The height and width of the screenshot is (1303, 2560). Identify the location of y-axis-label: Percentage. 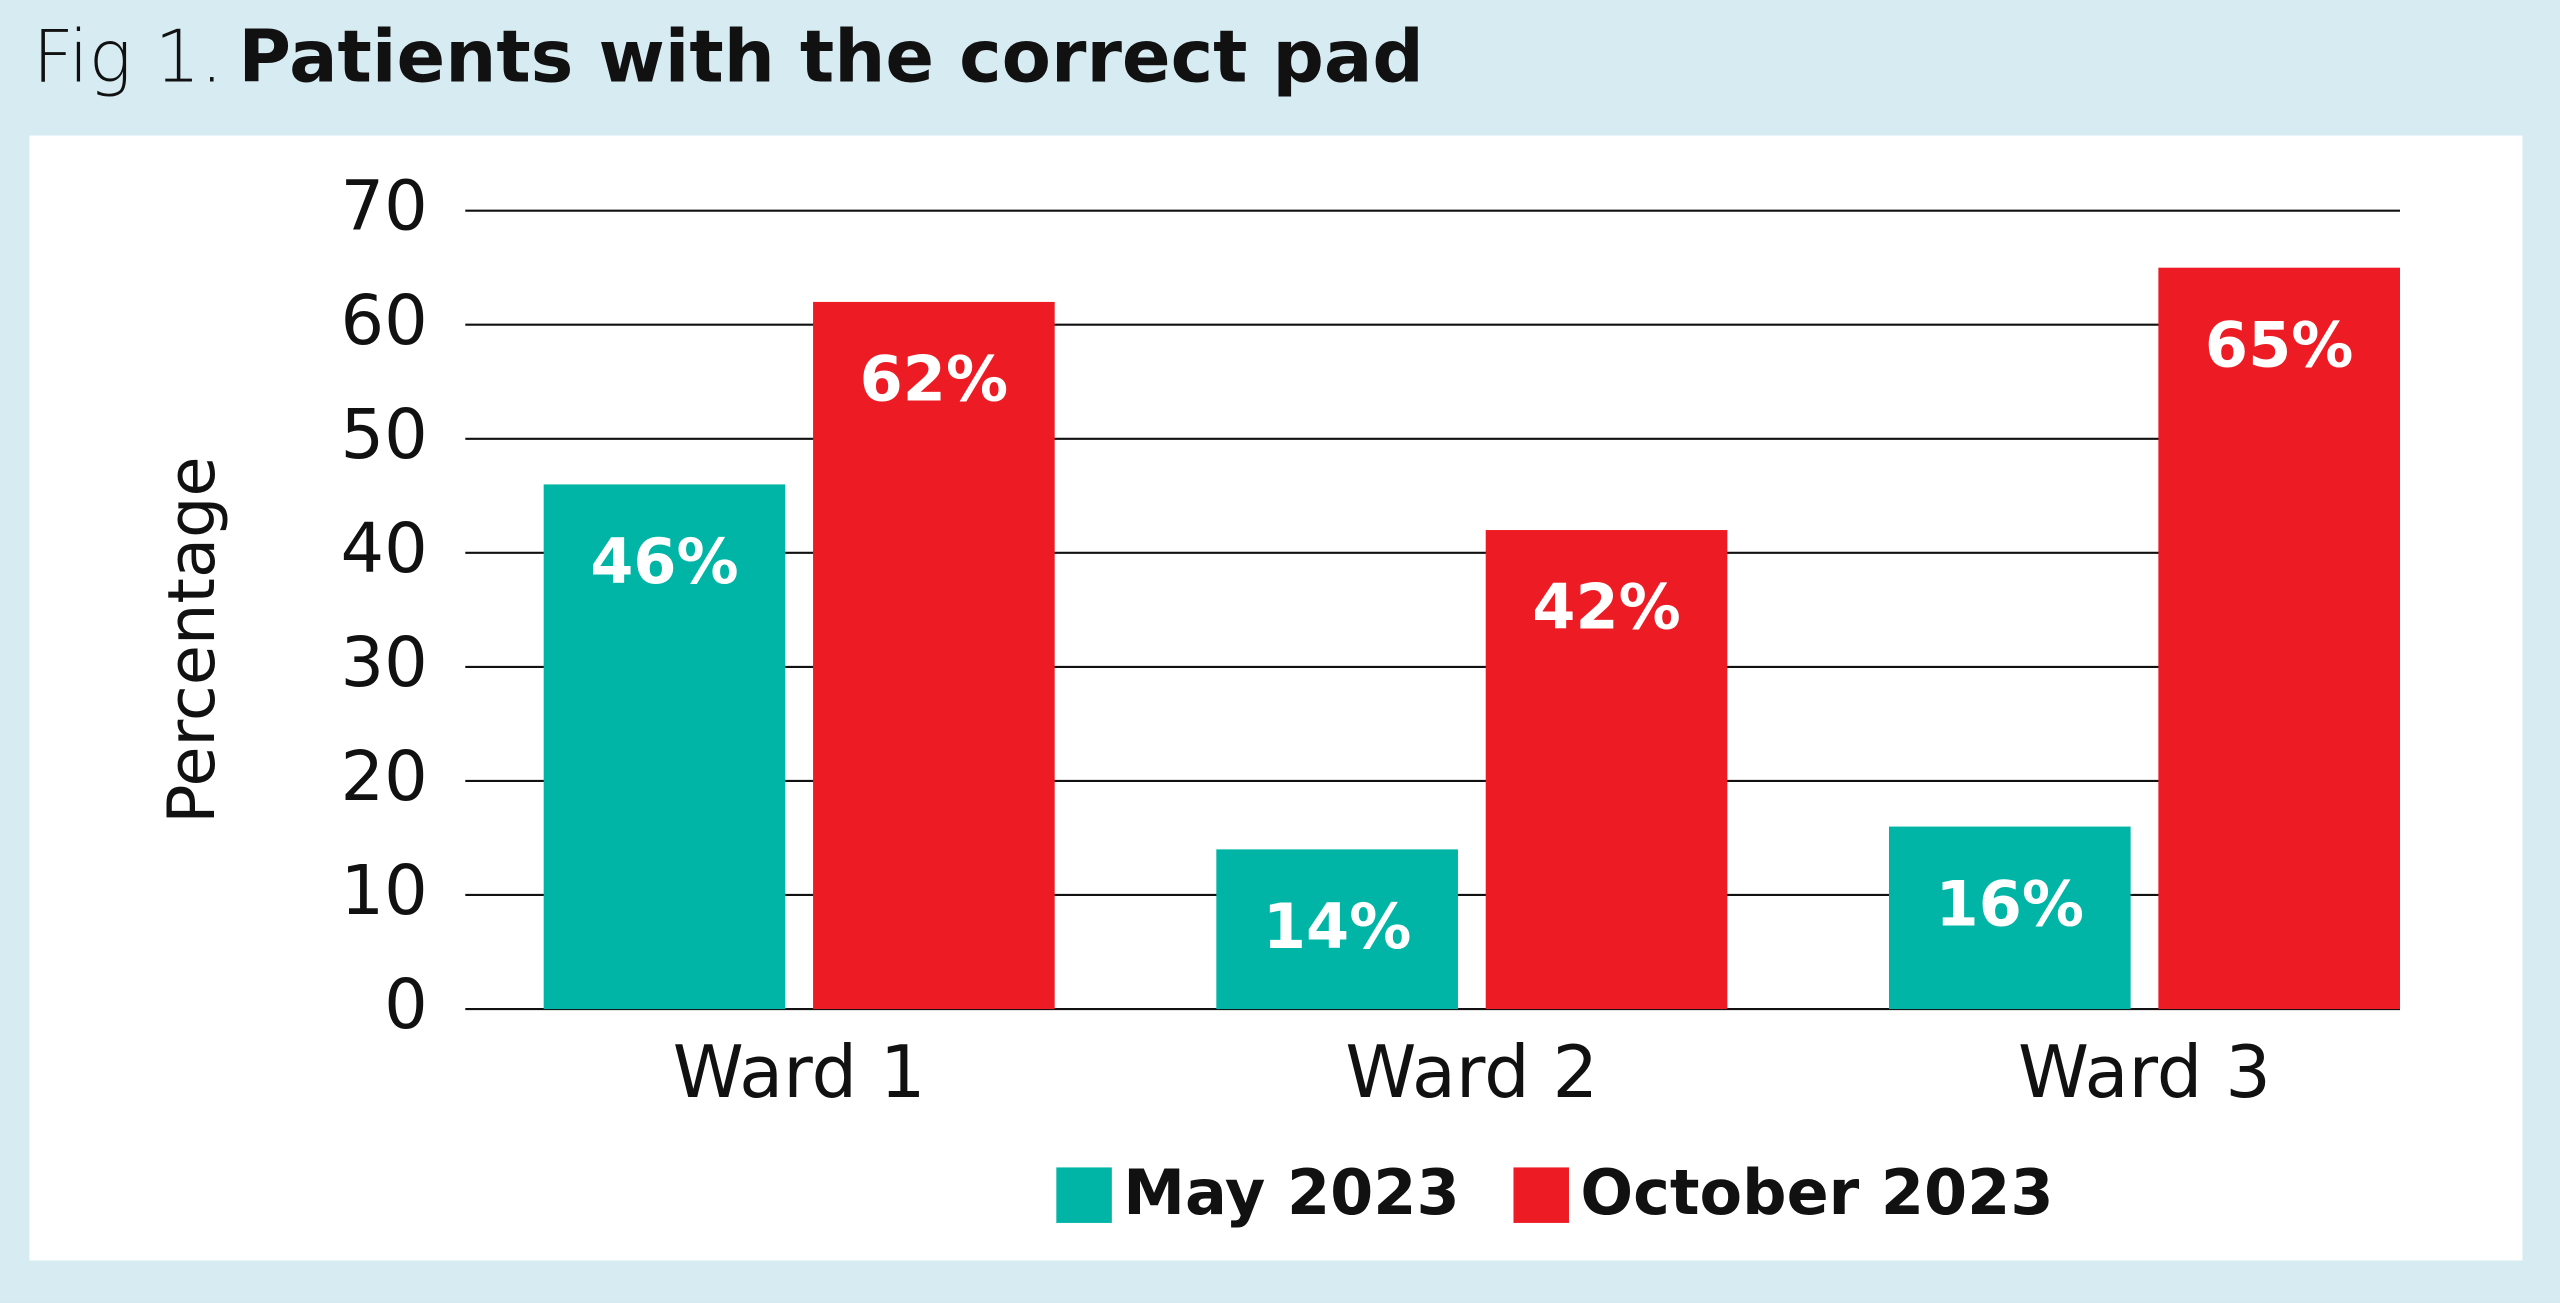
(192, 639).